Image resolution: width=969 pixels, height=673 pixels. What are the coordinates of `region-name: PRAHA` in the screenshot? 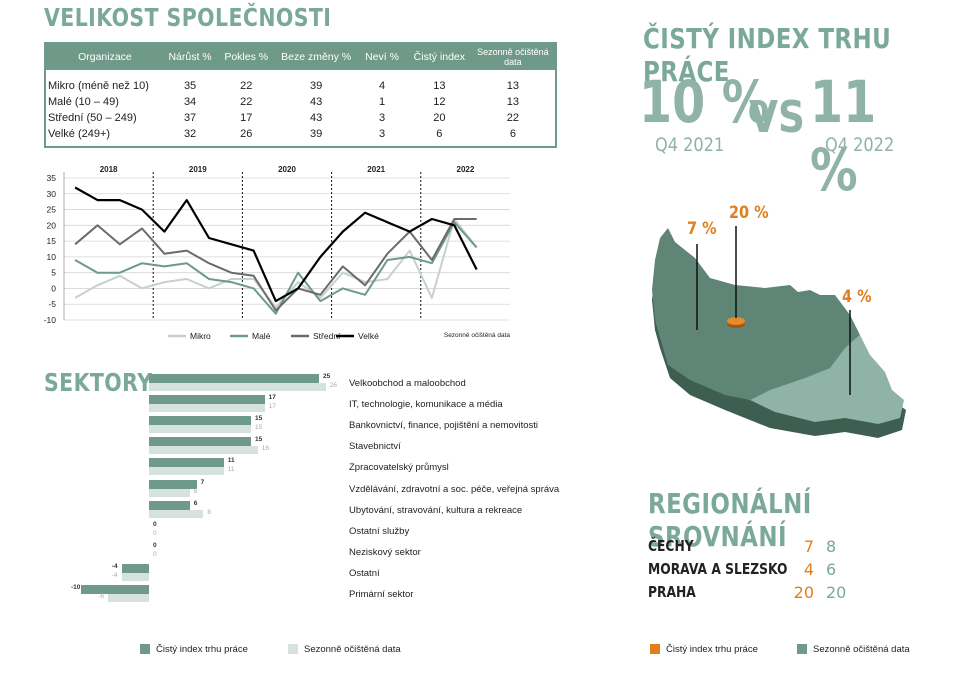 It's located at (672, 592).